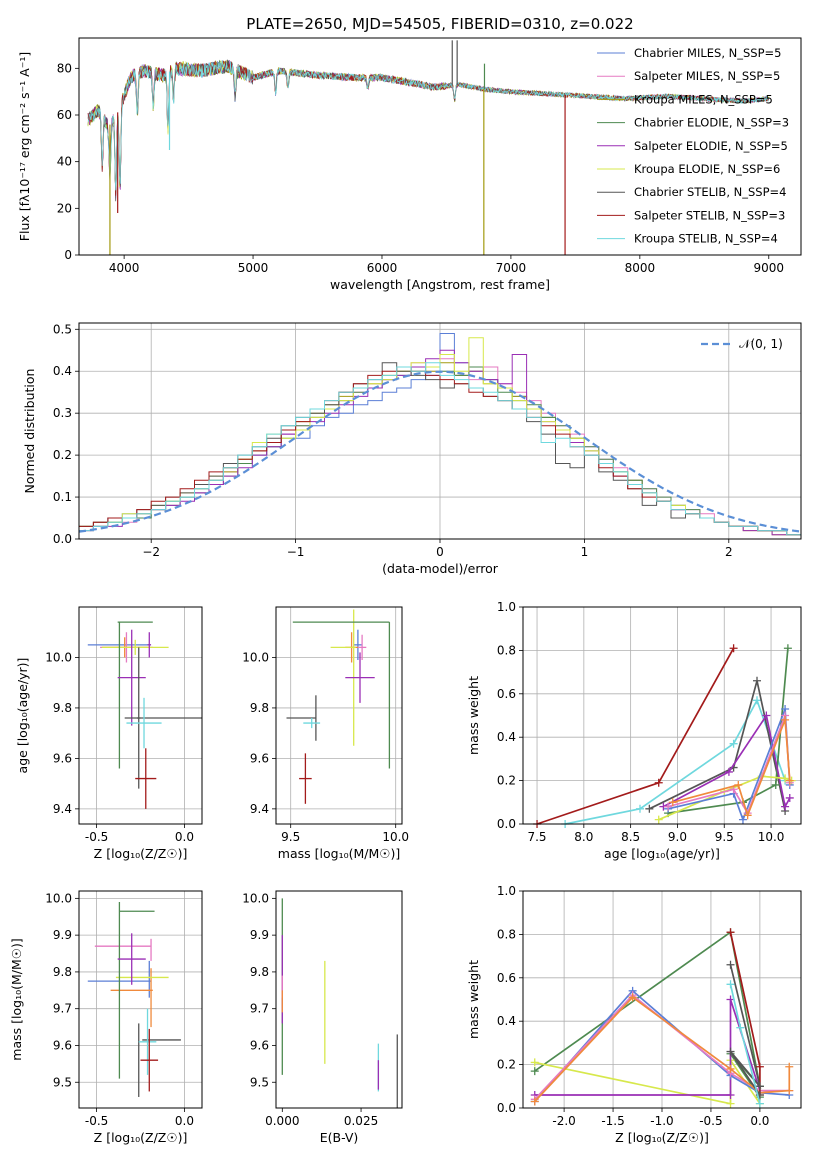  What do you see at coordinates (761, 344) in the screenshot?
I see `legend-label: 𝒩(0, 1)` at bounding box center [761, 344].